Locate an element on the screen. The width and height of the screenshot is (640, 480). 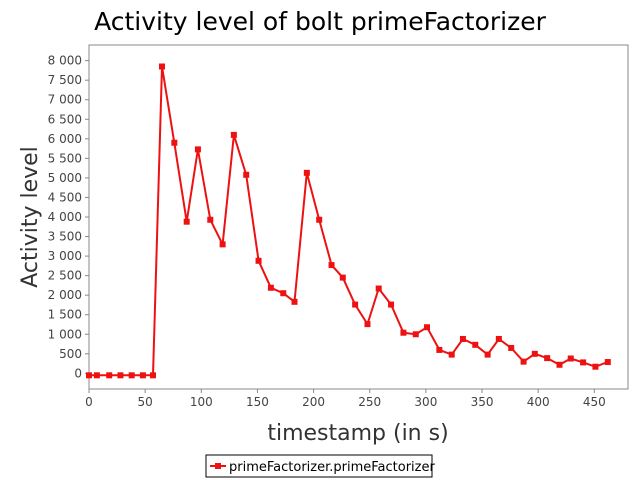
y-tick-label: 4 500 is located at coordinates (65, 197).